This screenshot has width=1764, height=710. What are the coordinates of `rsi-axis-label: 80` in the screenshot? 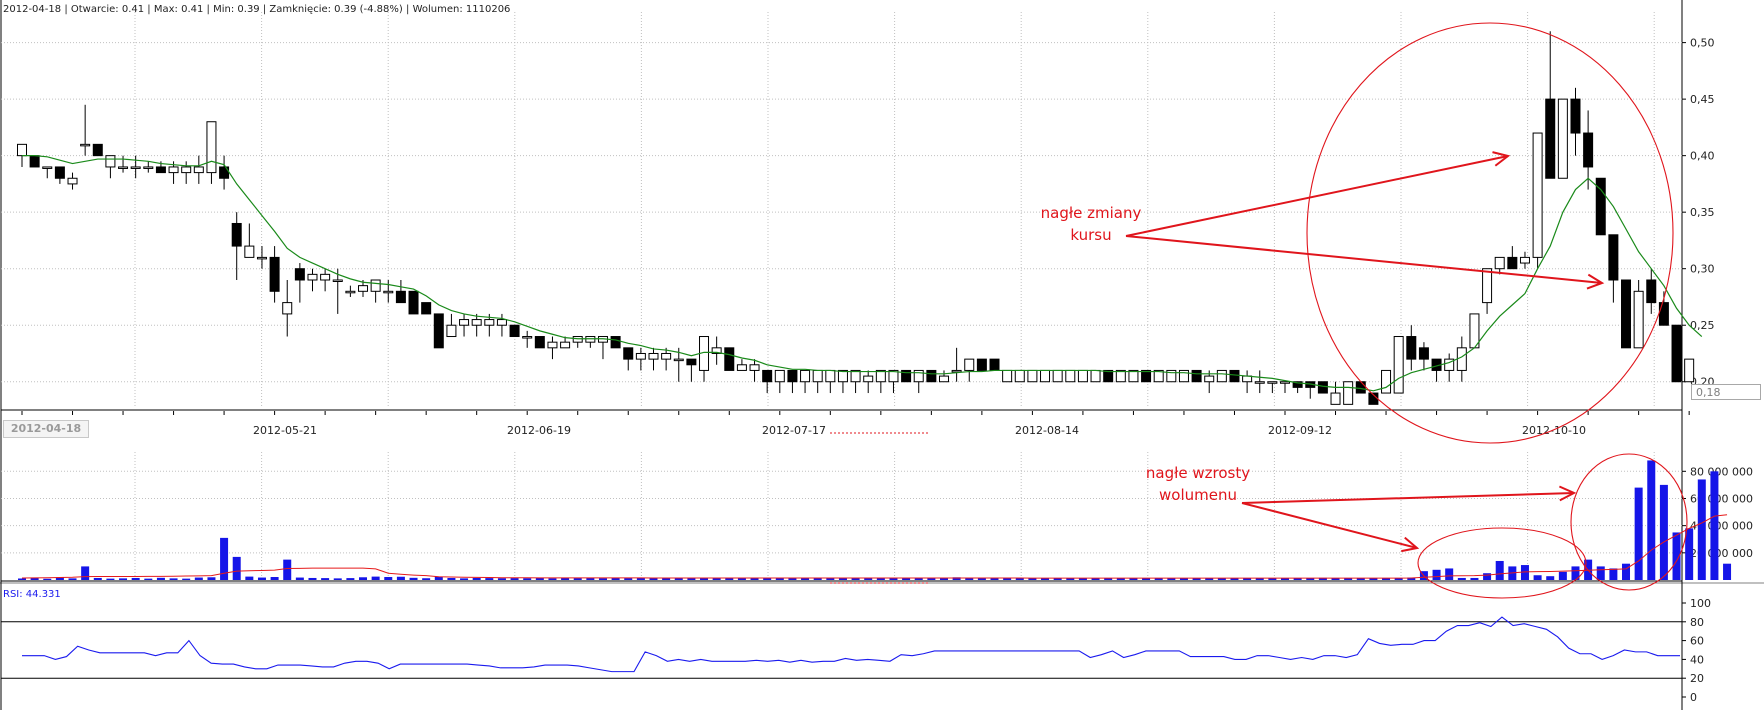 It's located at (1697, 622).